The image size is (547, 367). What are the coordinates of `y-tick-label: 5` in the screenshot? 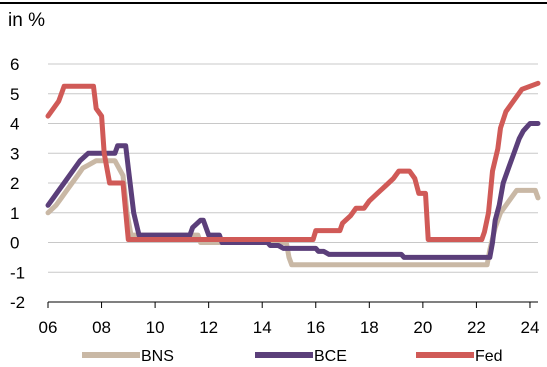 It's located at (14, 94).